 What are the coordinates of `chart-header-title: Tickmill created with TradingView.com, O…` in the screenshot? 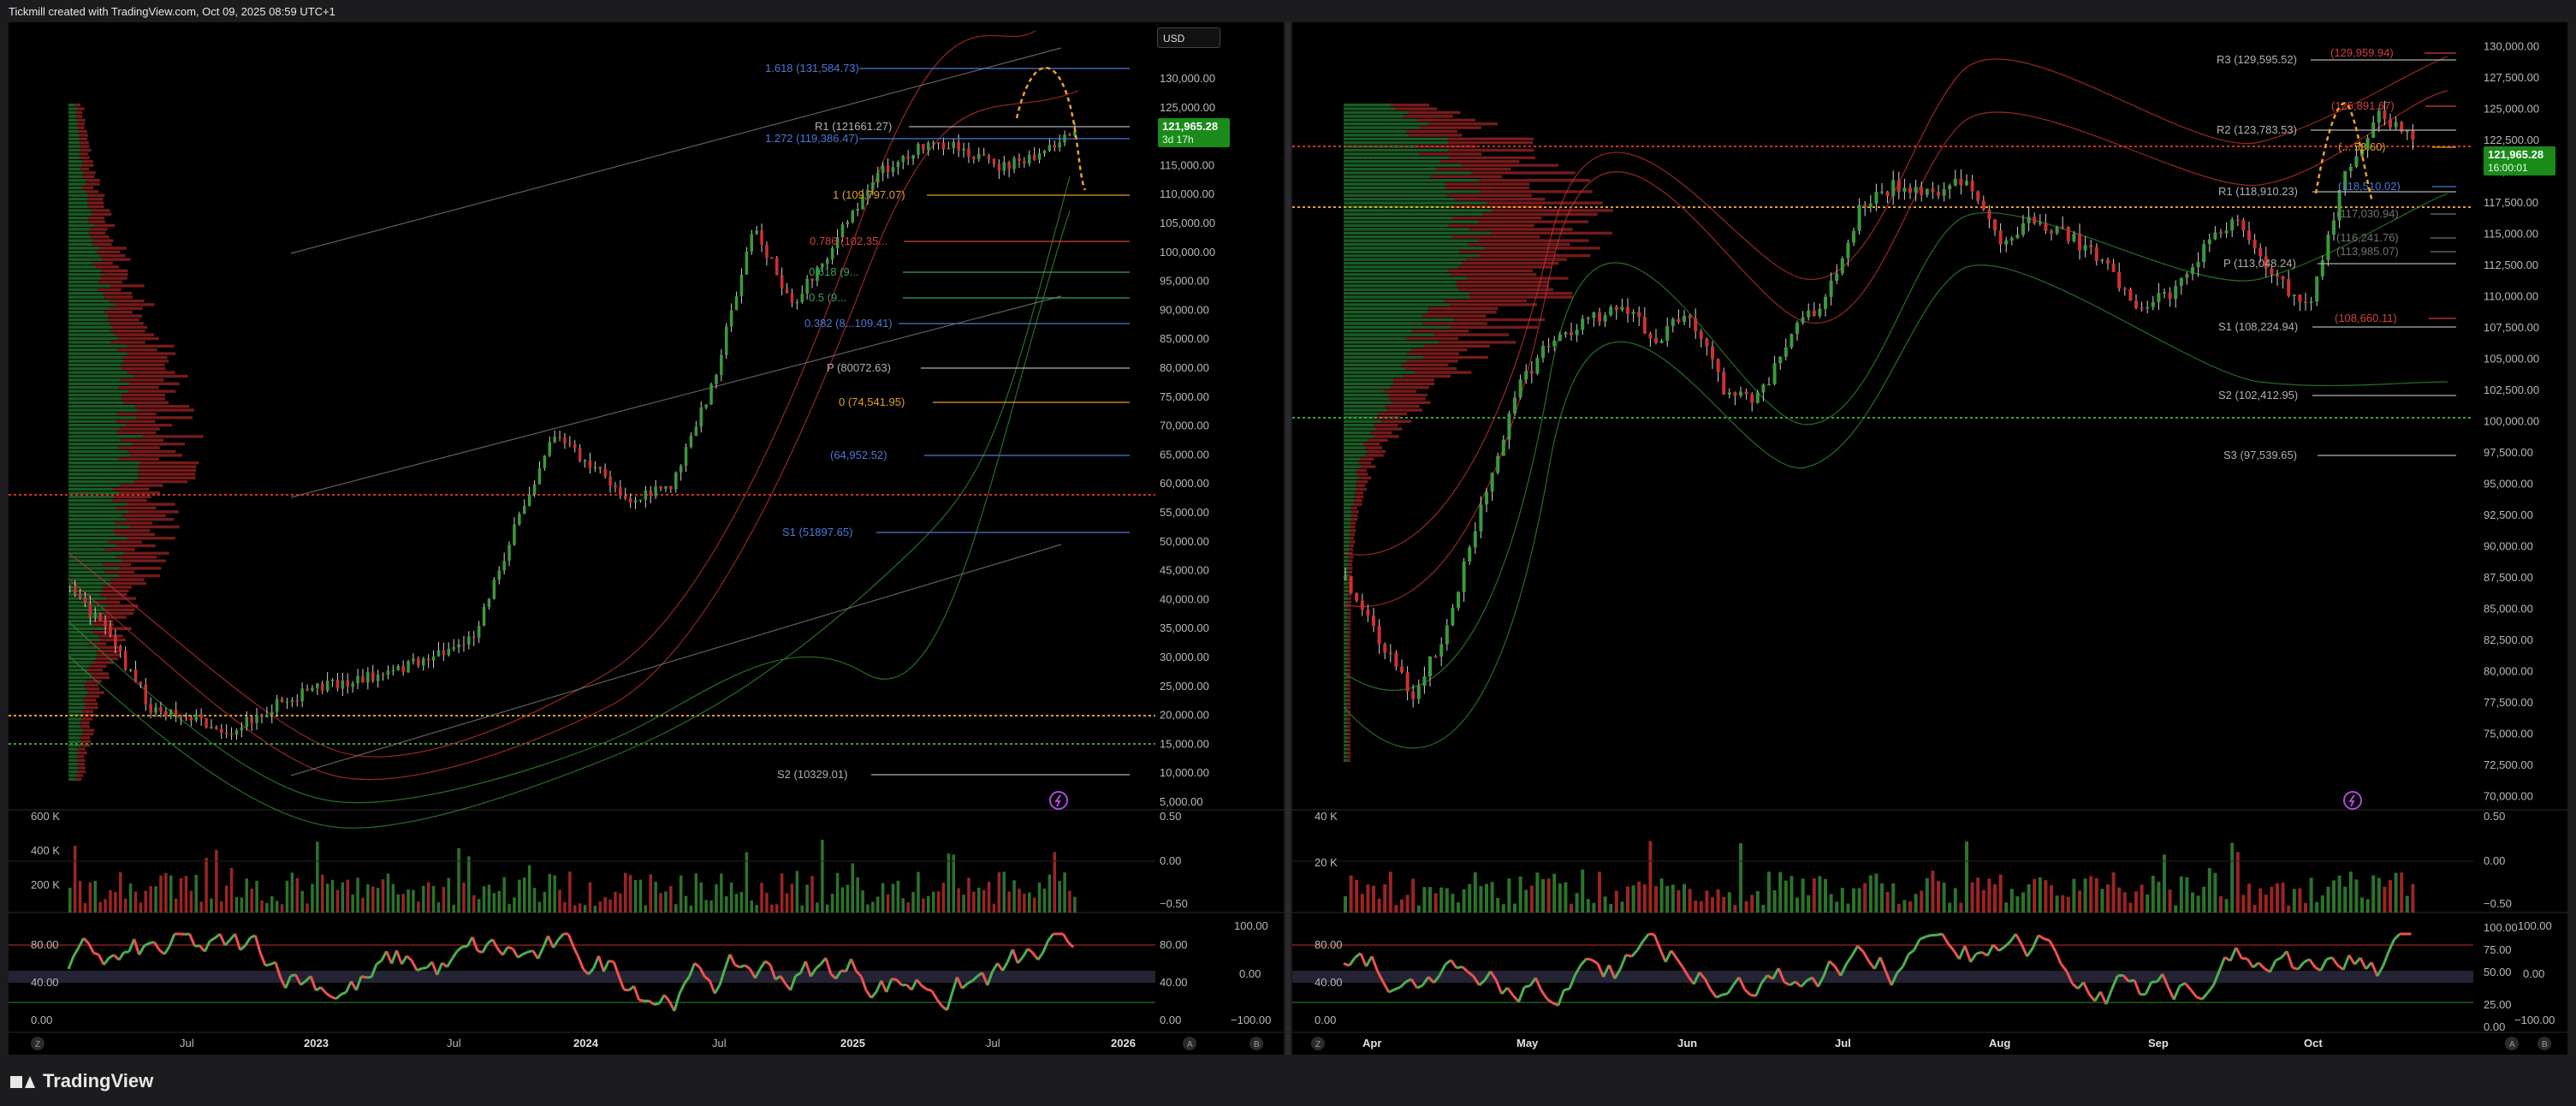 It's located at (172, 12).